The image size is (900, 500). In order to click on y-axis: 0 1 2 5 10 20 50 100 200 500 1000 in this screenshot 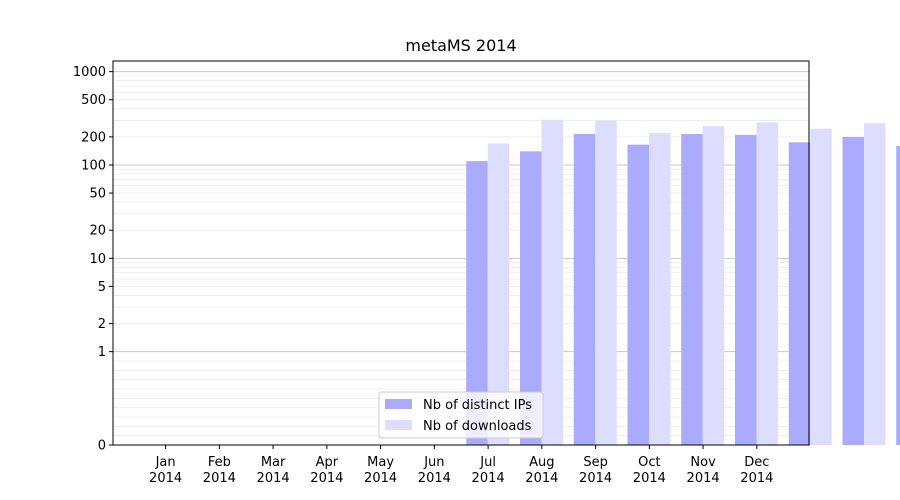, I will do `click(93, 259)`.